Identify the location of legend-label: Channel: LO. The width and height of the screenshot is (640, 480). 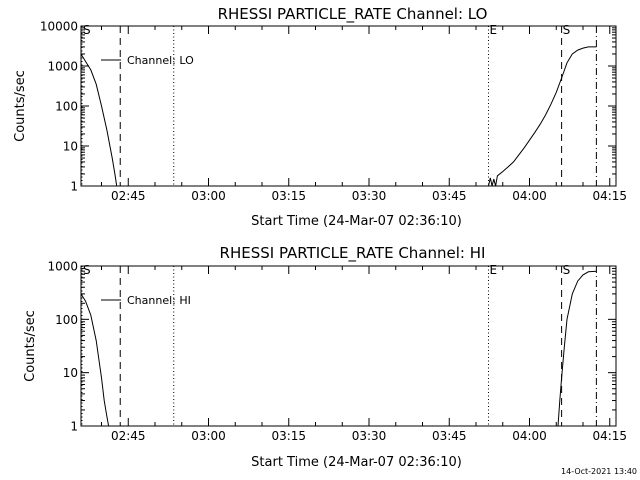
(160, 60).